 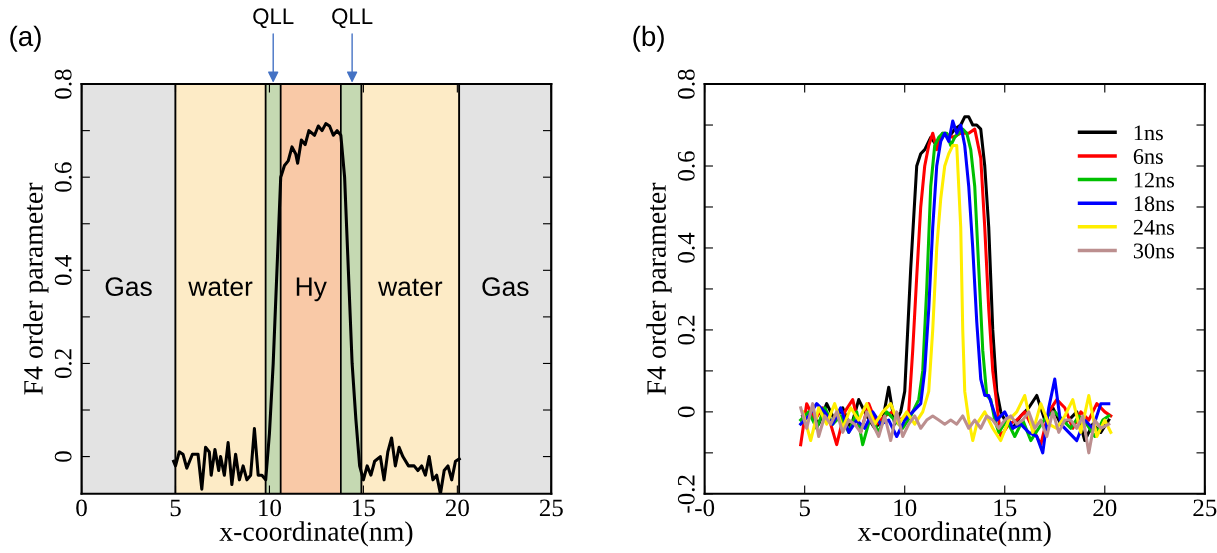 I want to click on line-series, so click(x=955, y=428).